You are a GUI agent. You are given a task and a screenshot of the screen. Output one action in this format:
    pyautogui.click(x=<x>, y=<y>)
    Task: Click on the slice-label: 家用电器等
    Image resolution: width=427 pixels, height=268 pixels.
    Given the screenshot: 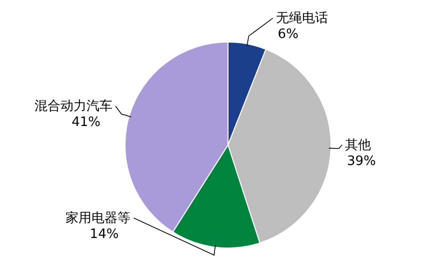 What is the action you would take?
    pyautogui.click(x=98, y=218)
    